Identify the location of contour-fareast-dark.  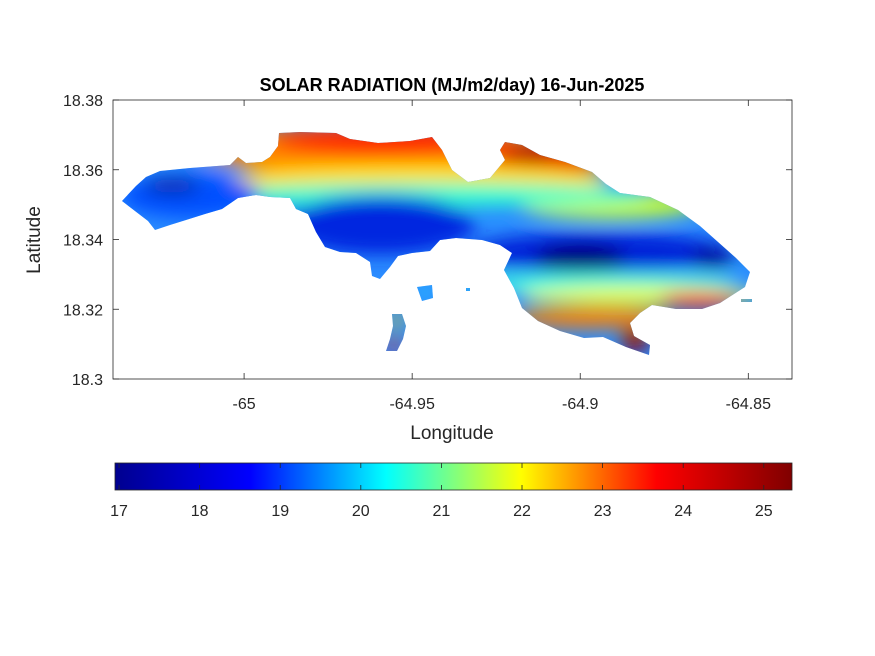
(712, 258).